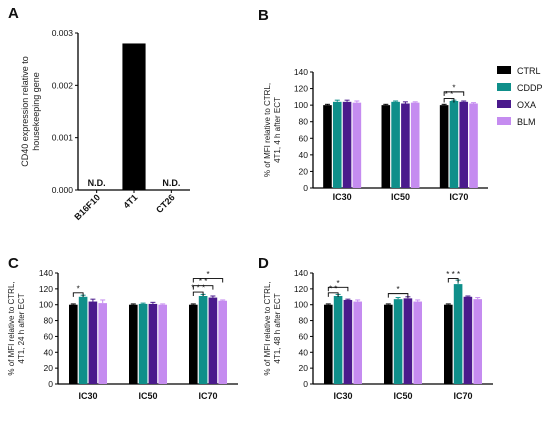 The image size is (550, 424). I want to click on bar-C-IC50-BLM, so click(162, 344).